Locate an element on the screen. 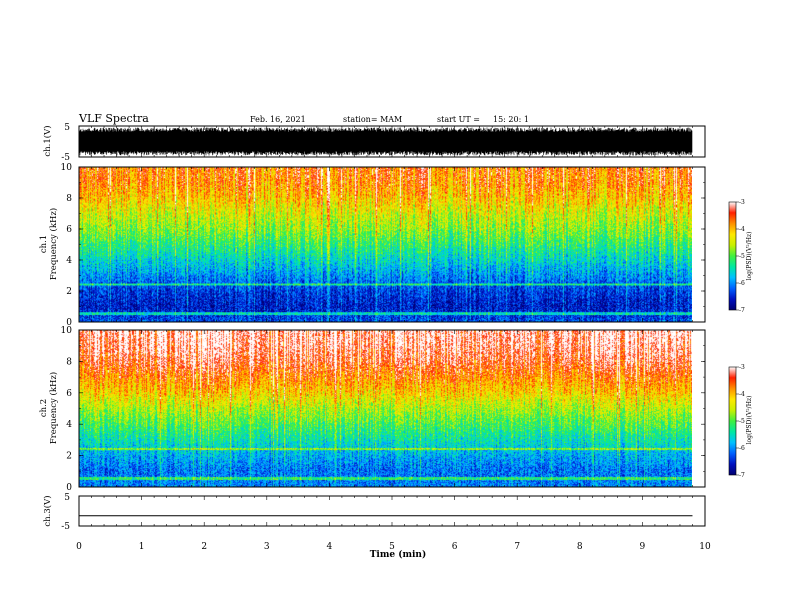 The width and height of the screenshot is (792, 612). start-ut-value: 15: 20: 1 is located at coordinates (511, 119).